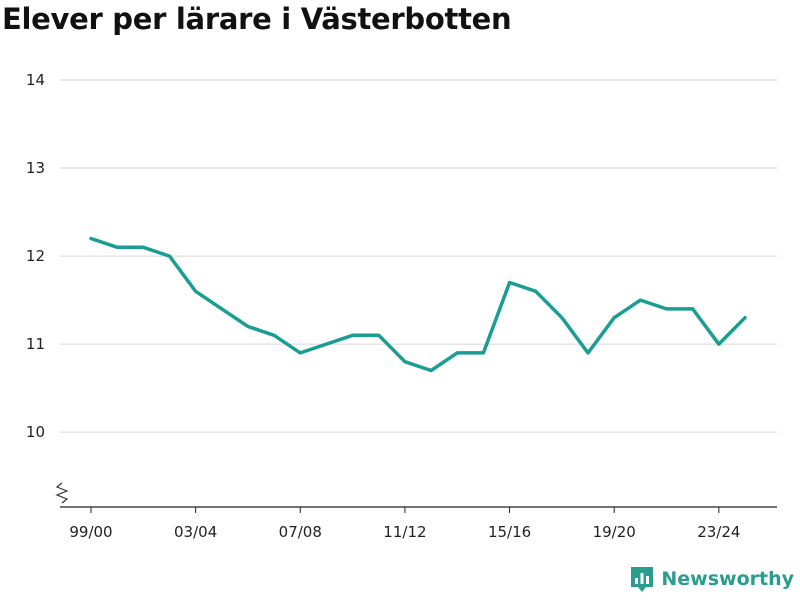 The height and width of the screenshot is (600, 800). I want to click on x-tick-label: 99/00, so click(90, 532).